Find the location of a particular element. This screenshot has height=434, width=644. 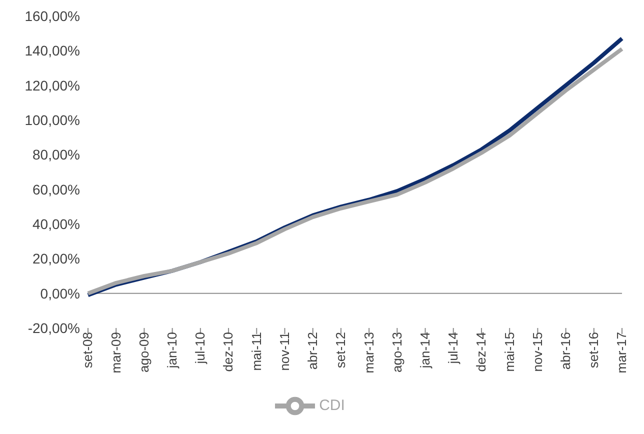

y-tick-label: 160,00% is located at coordinates (52, 16).